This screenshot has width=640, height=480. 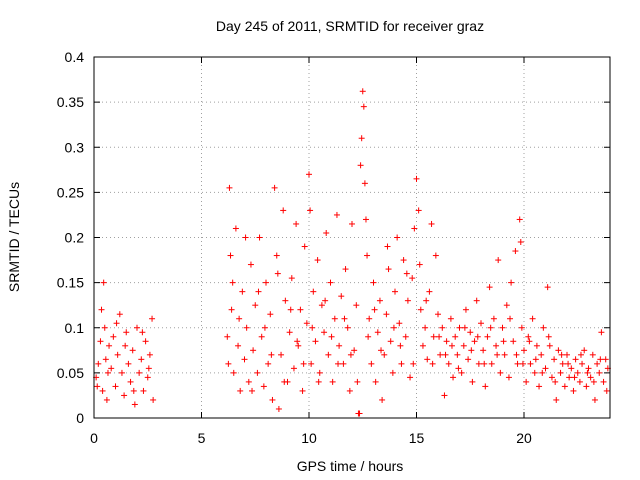 I want to click on y-tick-label: 0.3, so click(x=75, y=147).